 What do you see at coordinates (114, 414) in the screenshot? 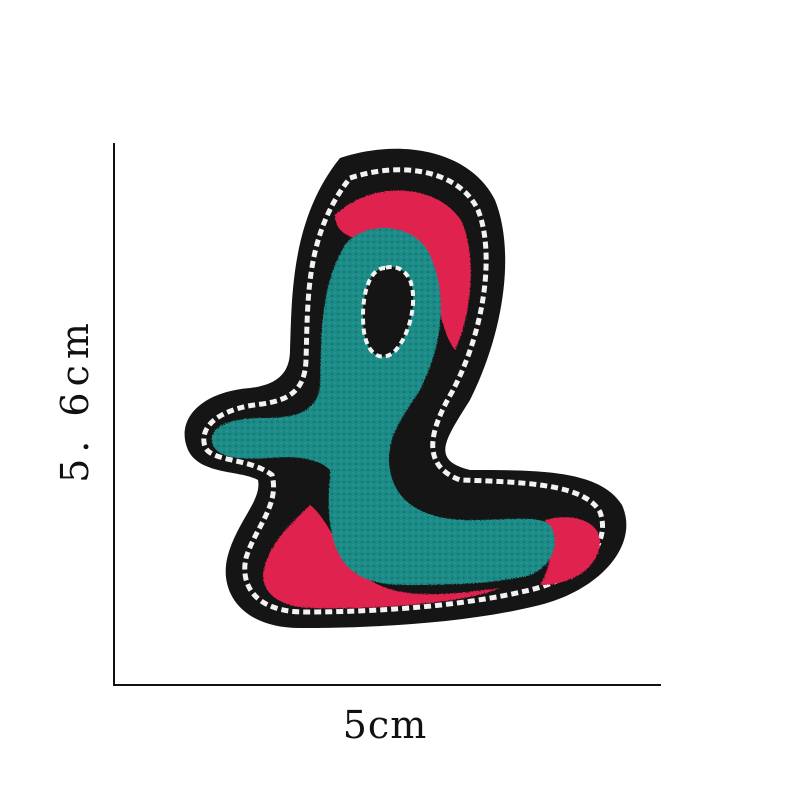
I see `height-dimension-line` at bounding box center [114, 414].